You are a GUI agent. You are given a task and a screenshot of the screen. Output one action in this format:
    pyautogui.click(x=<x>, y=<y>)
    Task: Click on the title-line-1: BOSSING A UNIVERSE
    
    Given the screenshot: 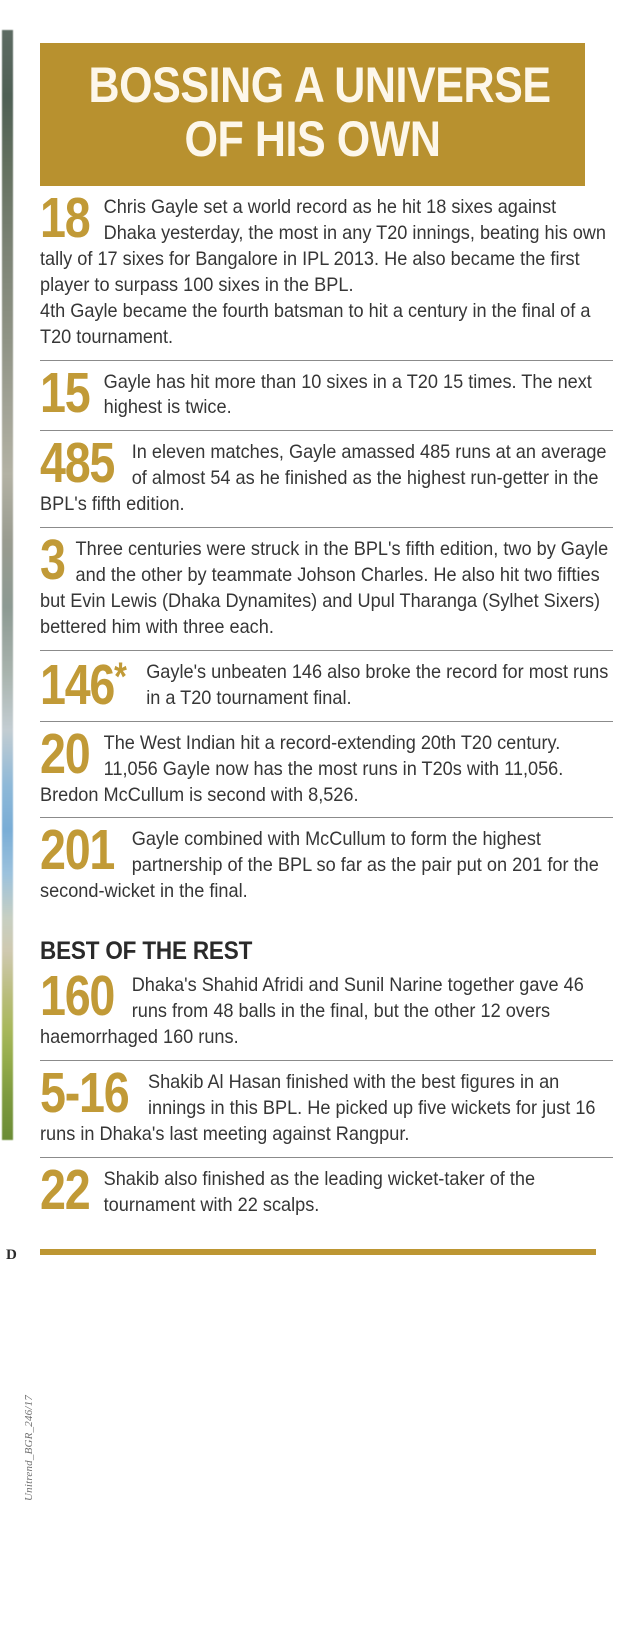 What is the action you would take?
    pyautogui.click(x=319, y=85)
    